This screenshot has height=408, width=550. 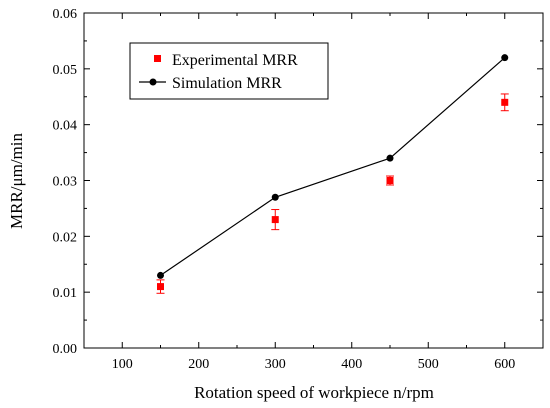 I want to click on x-tick-label: 300, so click(x=275, y=364).